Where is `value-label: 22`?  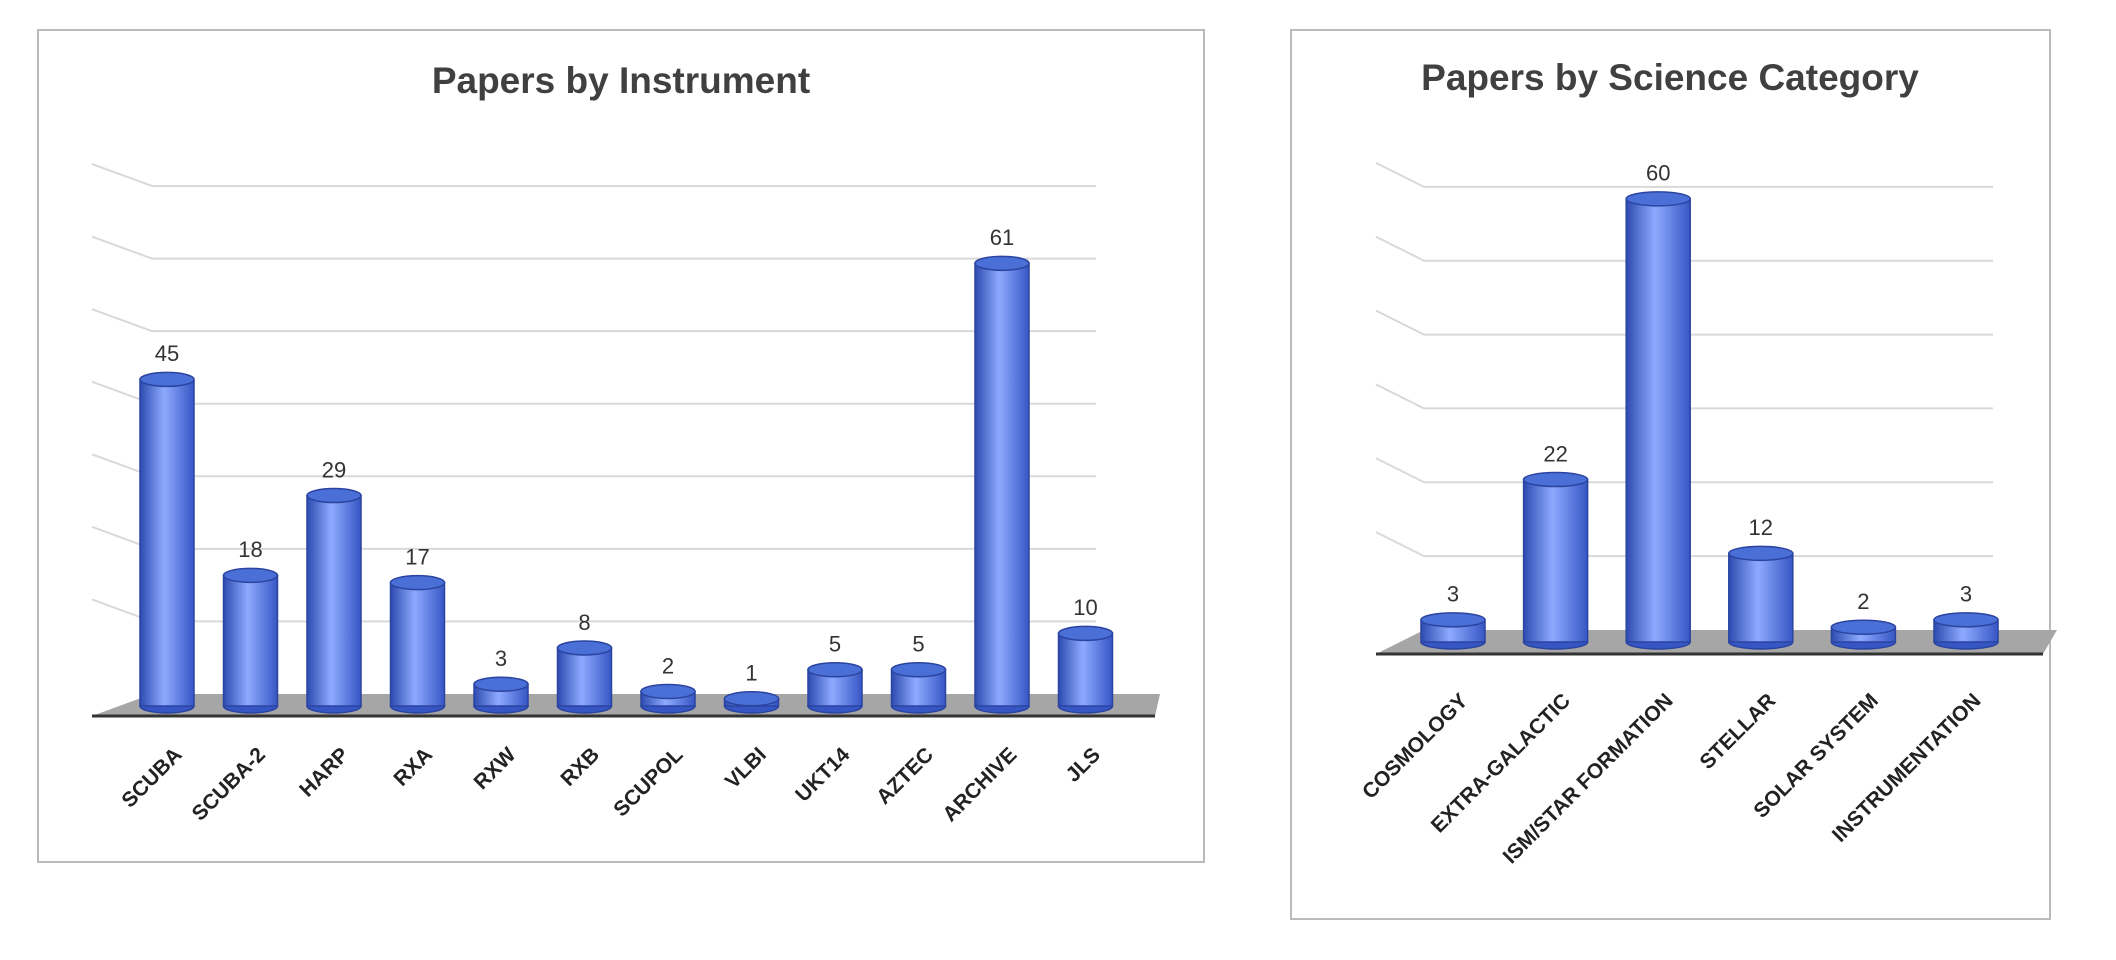 value-label: 22 is located at coordinates (1555, 453).